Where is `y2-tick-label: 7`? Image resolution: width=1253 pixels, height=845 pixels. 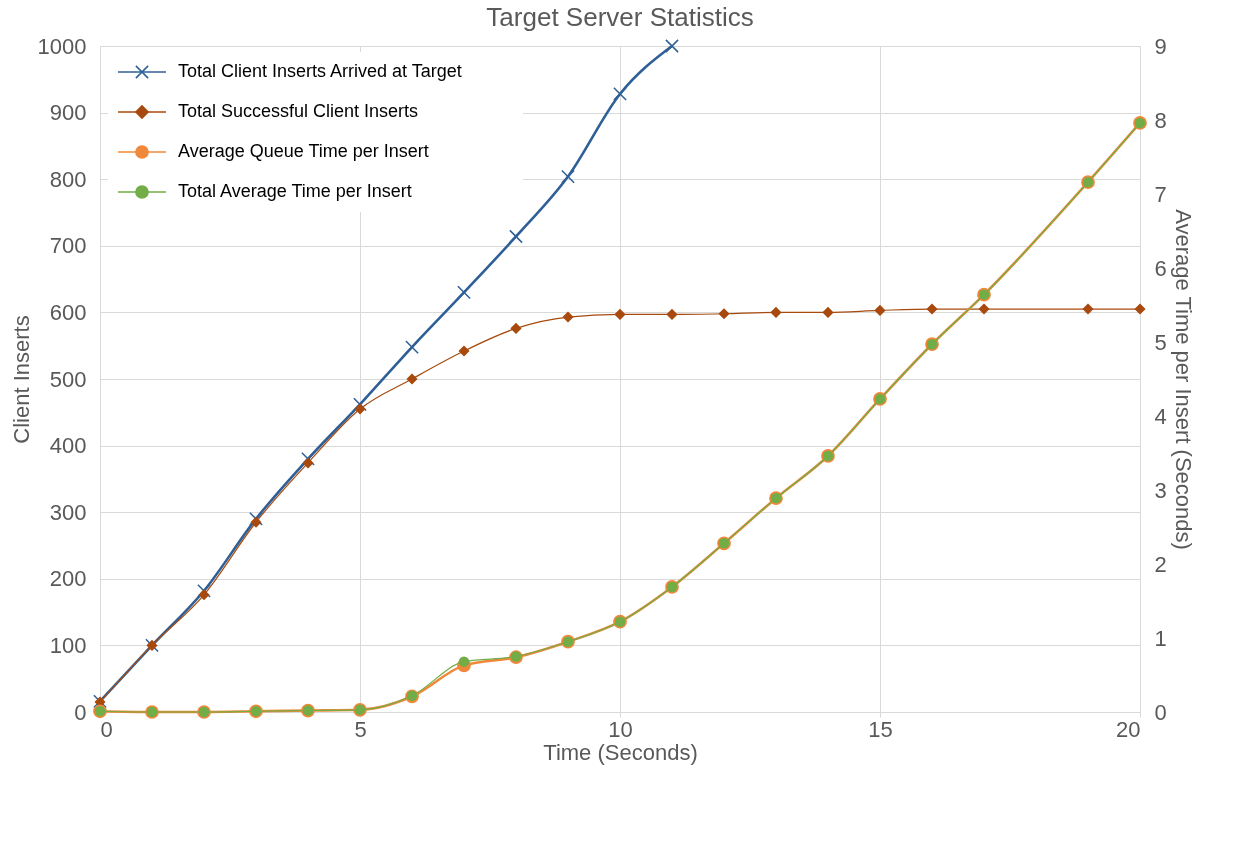 y2-tick-label: 7 is located at coordinates (1160, 194).